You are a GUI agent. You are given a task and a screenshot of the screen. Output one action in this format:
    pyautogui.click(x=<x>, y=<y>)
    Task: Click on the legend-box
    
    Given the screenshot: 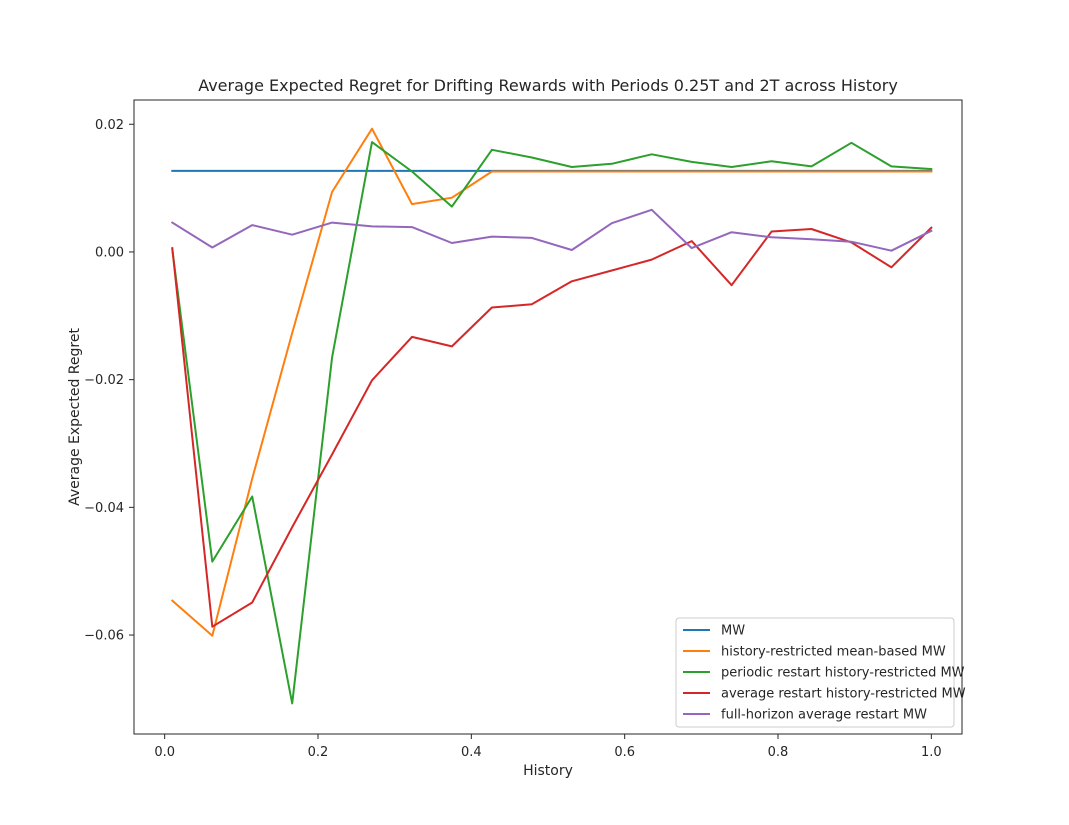 What is the action you would take?
    pyautogui.click(x=815, y=672)
    